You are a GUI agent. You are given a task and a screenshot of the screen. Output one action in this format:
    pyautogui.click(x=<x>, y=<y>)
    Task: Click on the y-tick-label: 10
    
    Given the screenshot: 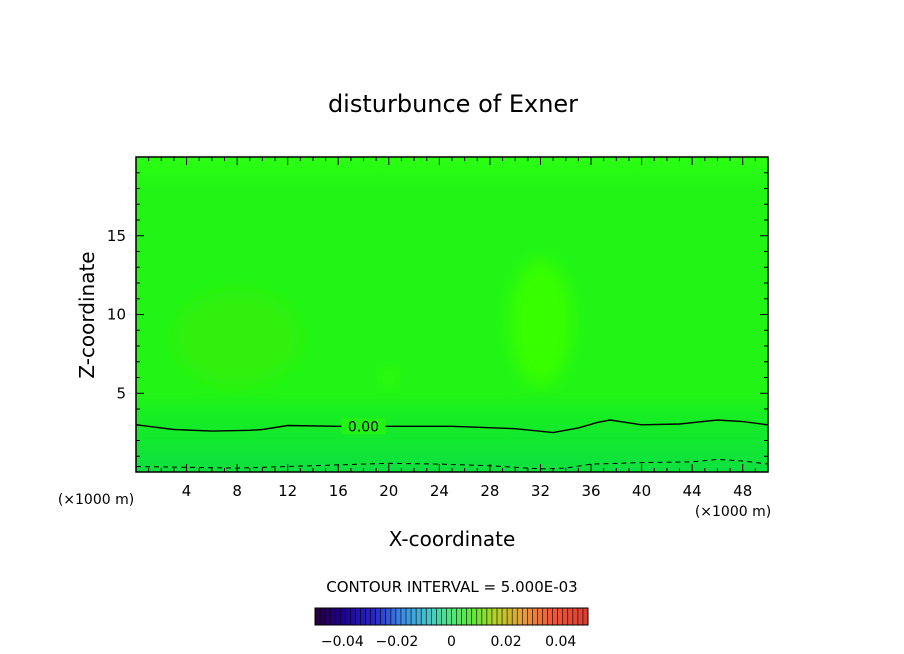 What is the action you would take?
    pyautogui.click(x=116, y=315)
    